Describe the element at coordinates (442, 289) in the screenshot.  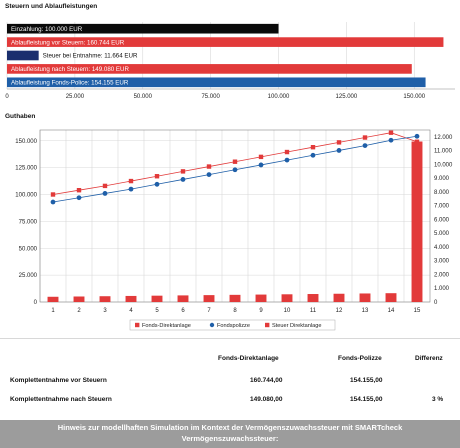
I see `y2-tick-label: 1.000` at that location.